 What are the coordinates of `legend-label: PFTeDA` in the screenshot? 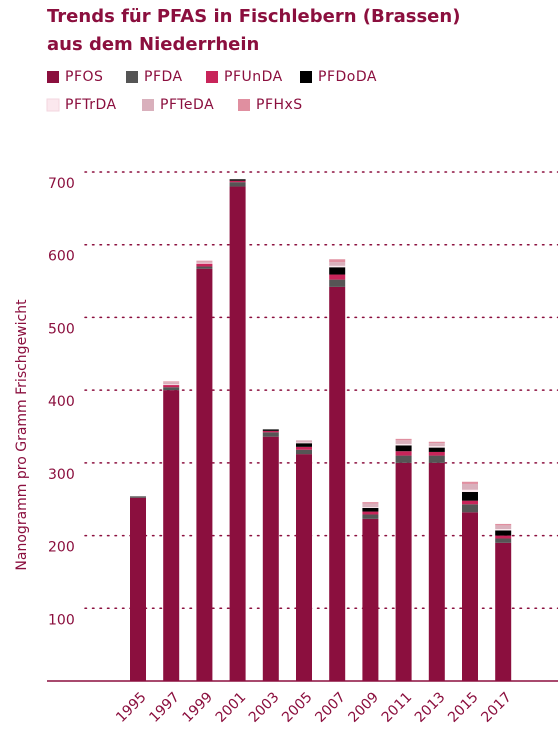 It's located at (187, 105).